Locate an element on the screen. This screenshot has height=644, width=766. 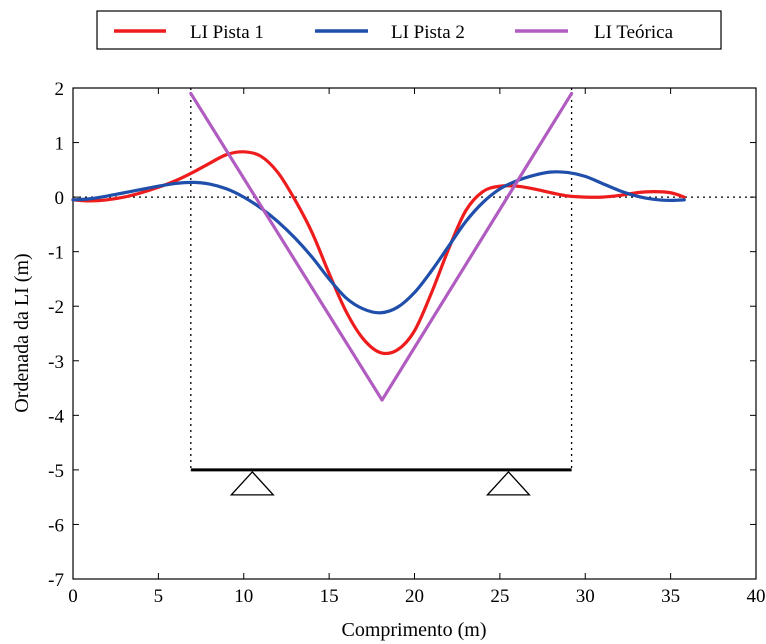
x-tick-label: 25 is located at coordinates (499, 596).